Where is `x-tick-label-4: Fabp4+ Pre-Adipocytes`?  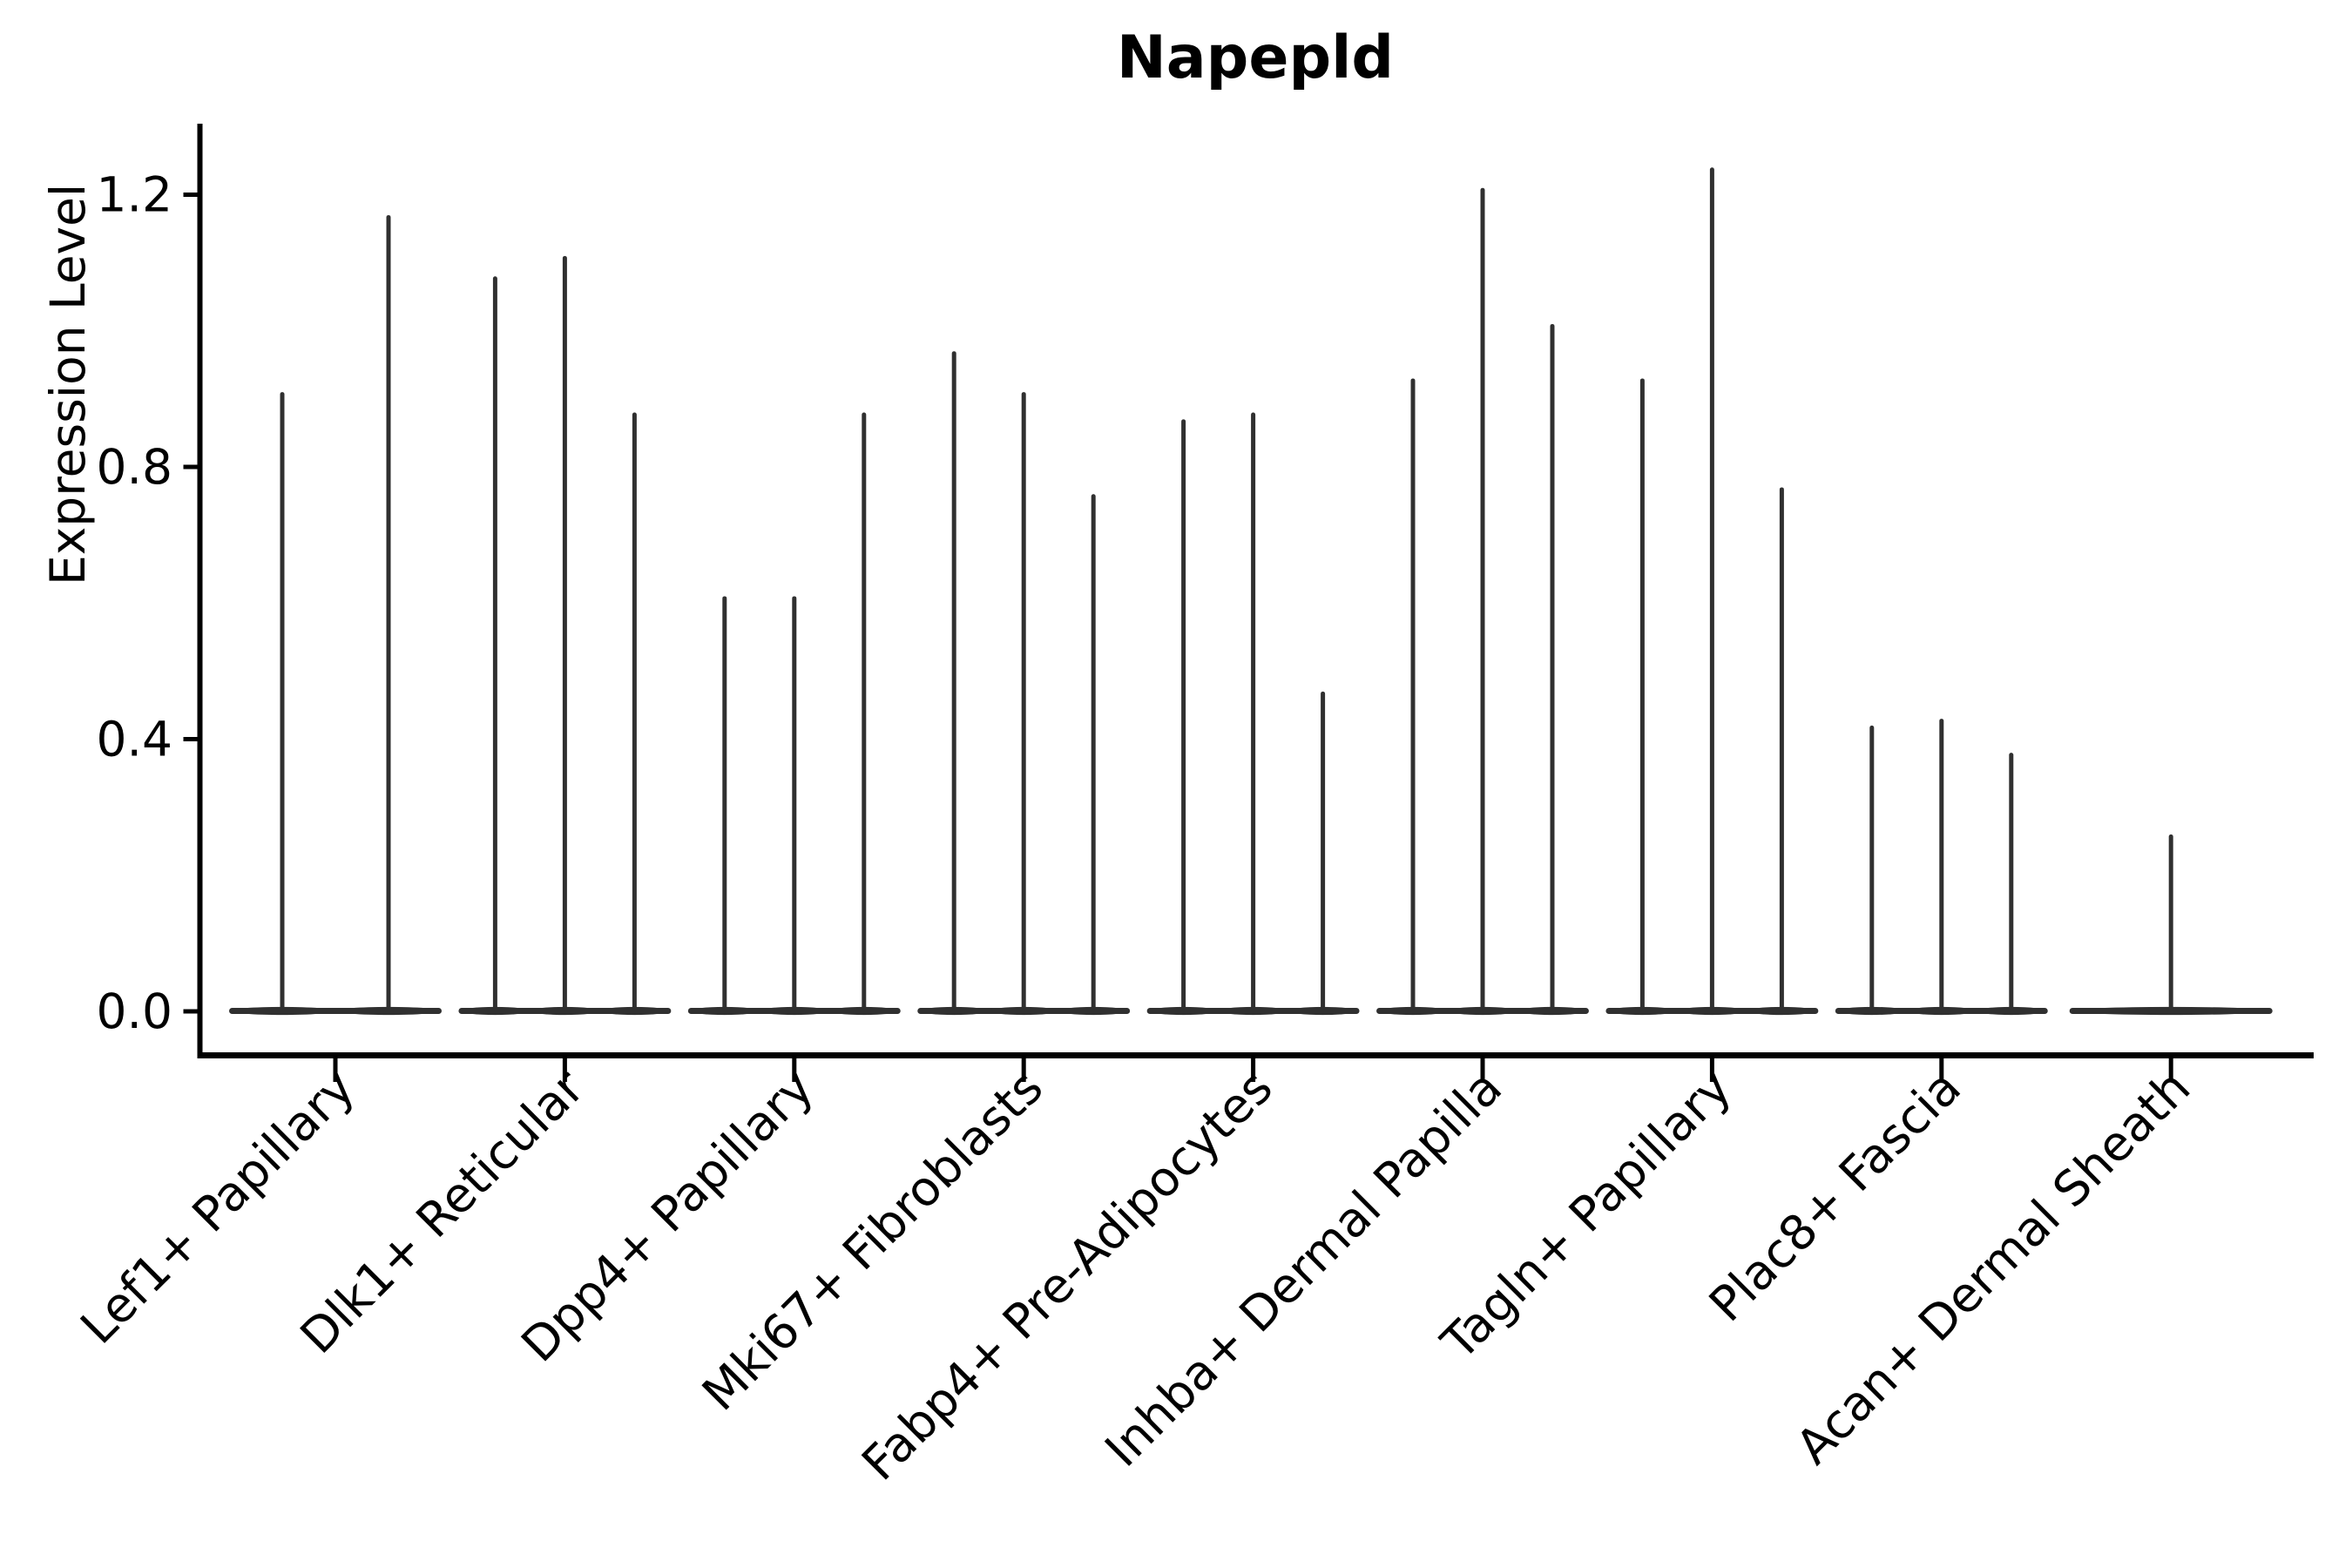 x-tick-label-4: Fabp4+ Pre-Adipocytes is located at coordinates (1067, 1275).